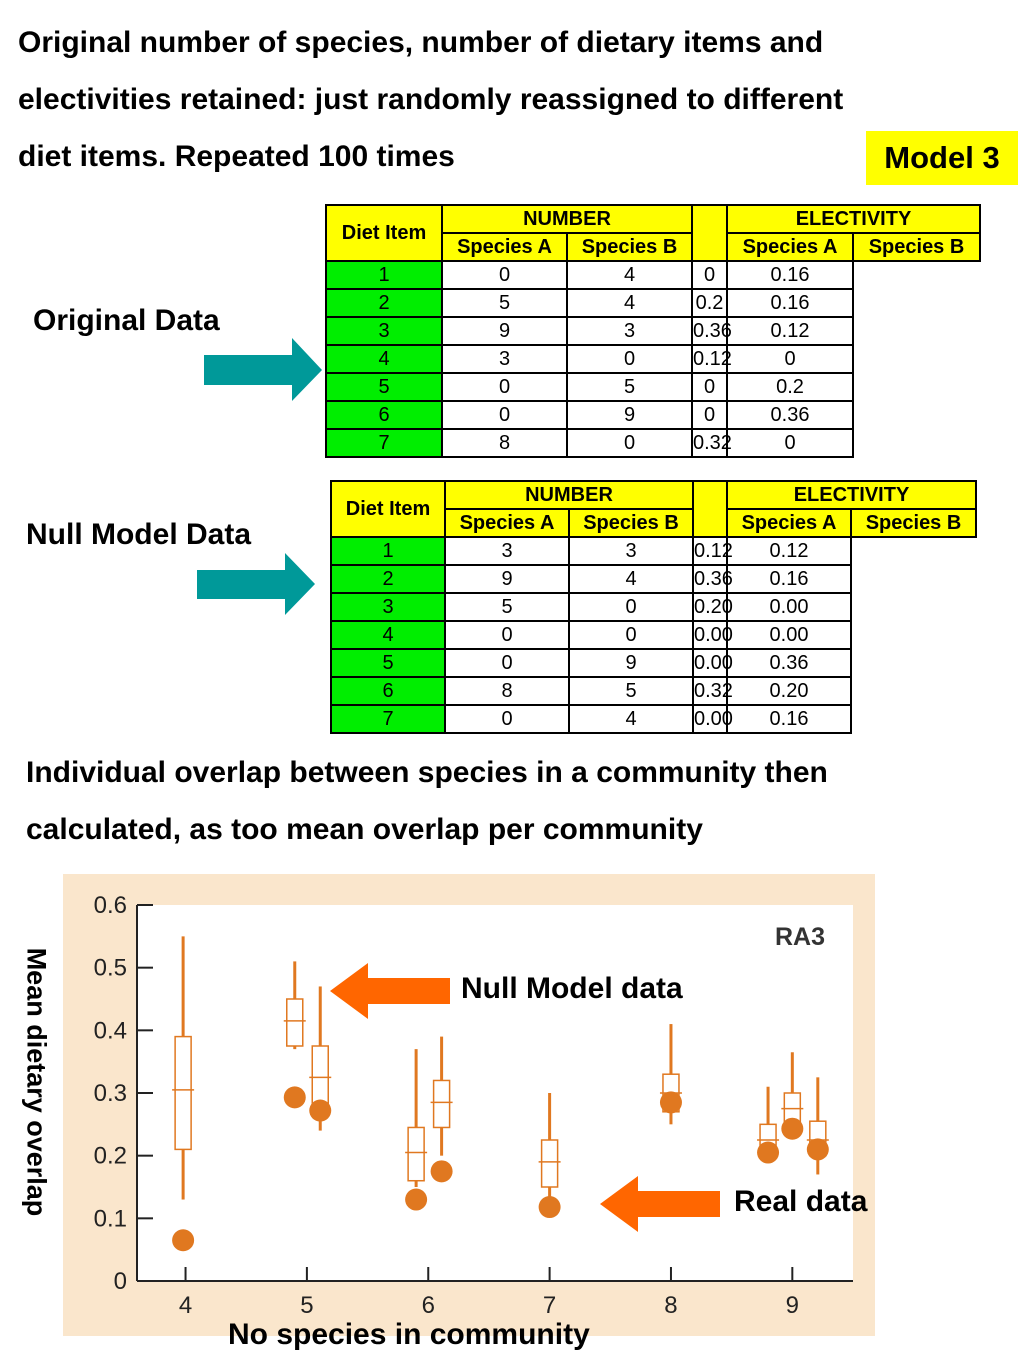 This screenshot has width=1024, height=1365. What do you see at coordinates (384, 331) in the screenshot?
I see `diet-item-cell: 3` at bounding box center [384, 331].